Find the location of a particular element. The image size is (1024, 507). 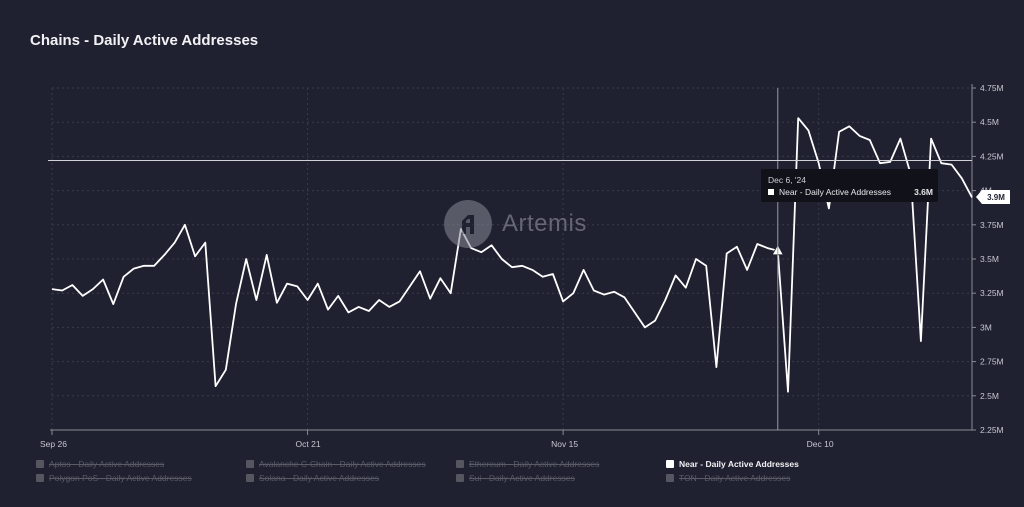

chart-title: Chains - Daily Active Addresses is located at coordinates (144, 40).